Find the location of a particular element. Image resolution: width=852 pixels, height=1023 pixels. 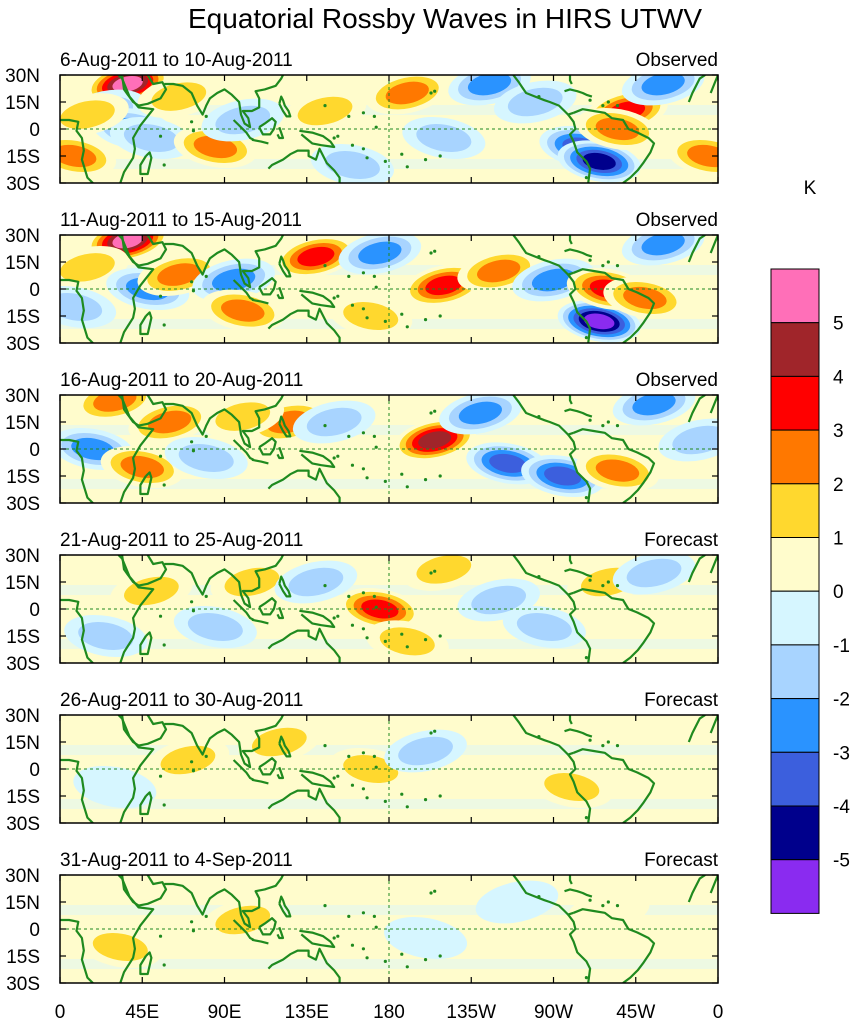

lon-tick-label: 45E is located at coordinates (142, 1012).